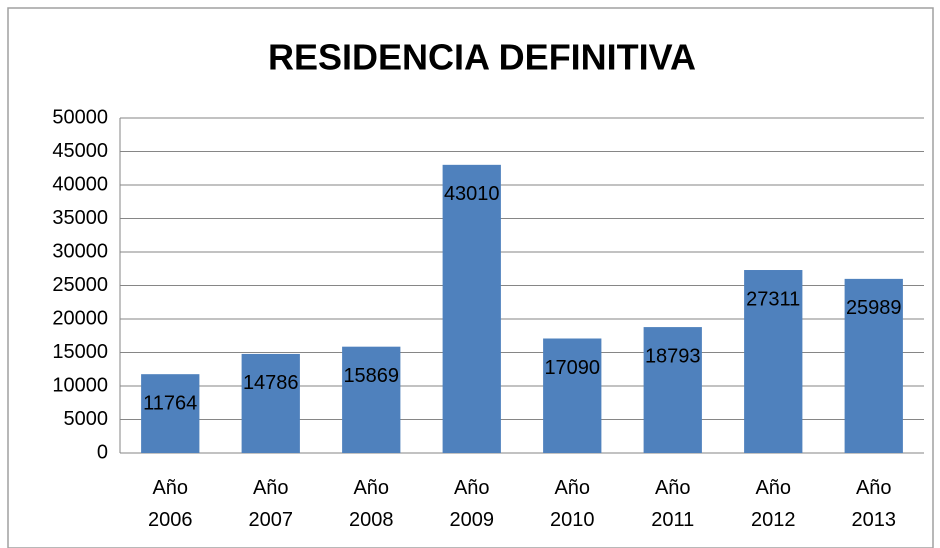 The width and height of the screenshot is (940, 548). Describe the element at coordinates (572, 368) in the screenshot. I see `data-label: 17090` at that location.